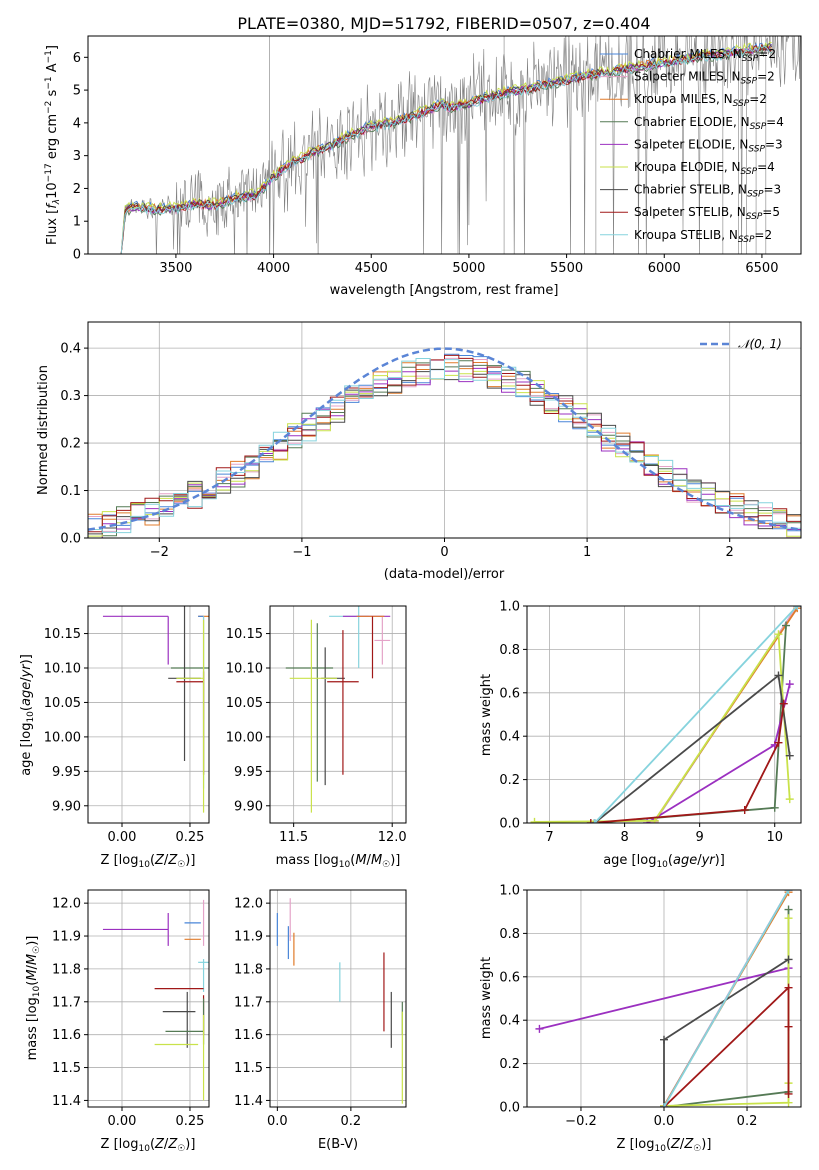 The image size is (819, 1170). What do you see at coordinates (248, 1068) in the screenshot?
I see `mass_vs_ebv-ytick-label: 11.5` at bounding box center [248, 1068].